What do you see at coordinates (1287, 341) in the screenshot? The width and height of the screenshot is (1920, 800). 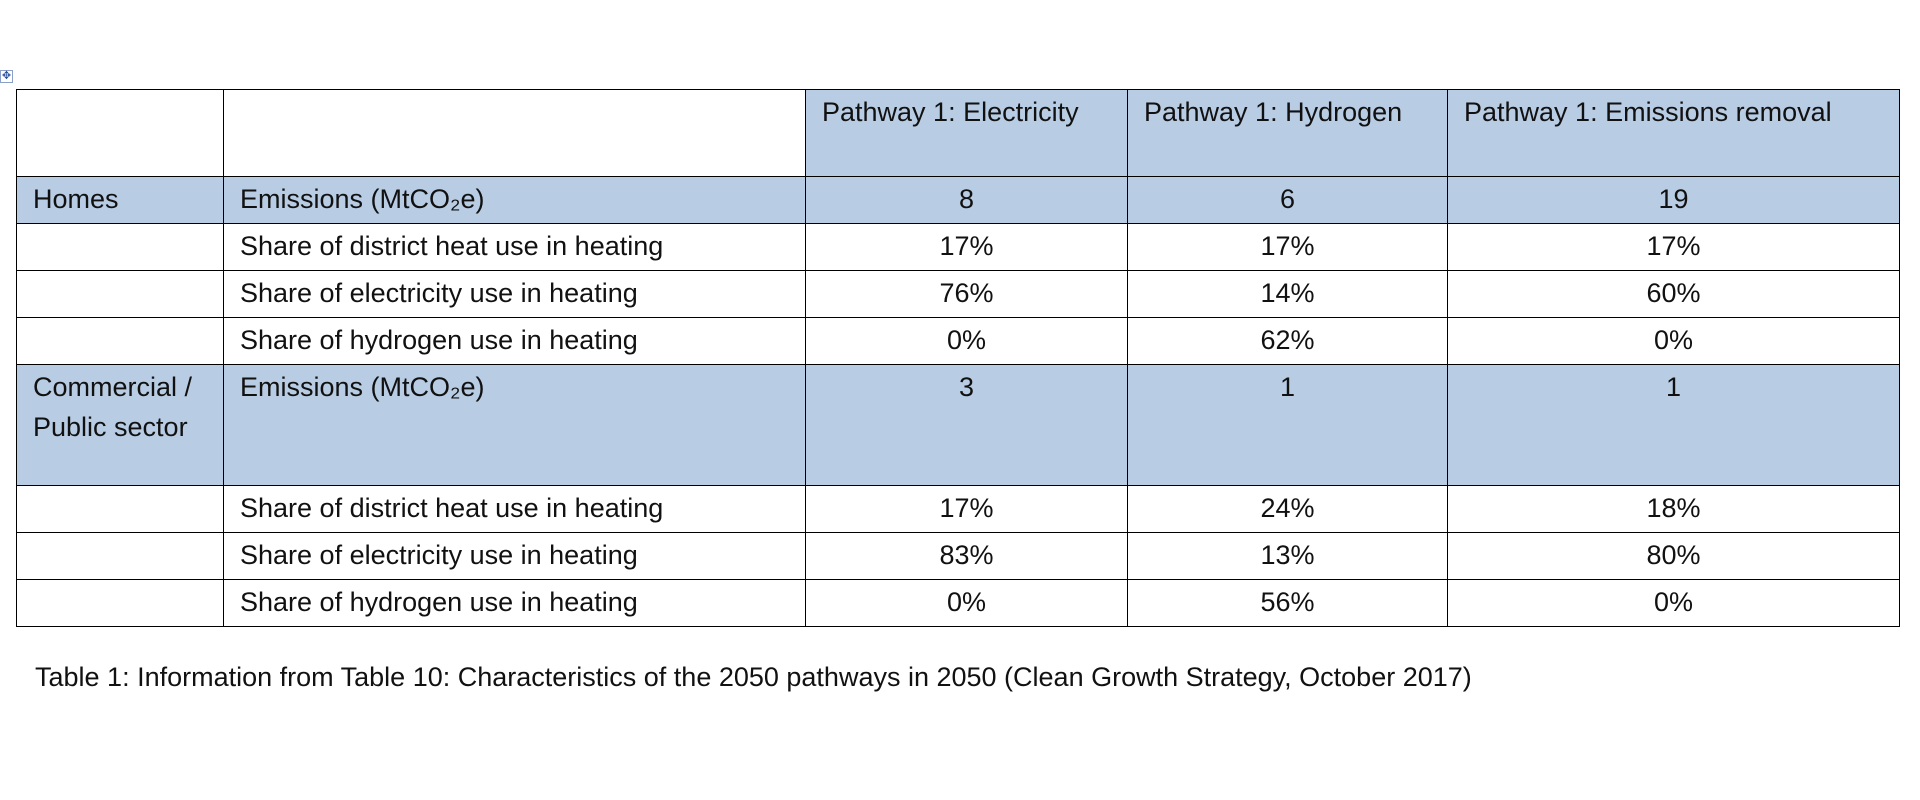 I see `value-cell: 62%` at bounding box center [1287, 341].